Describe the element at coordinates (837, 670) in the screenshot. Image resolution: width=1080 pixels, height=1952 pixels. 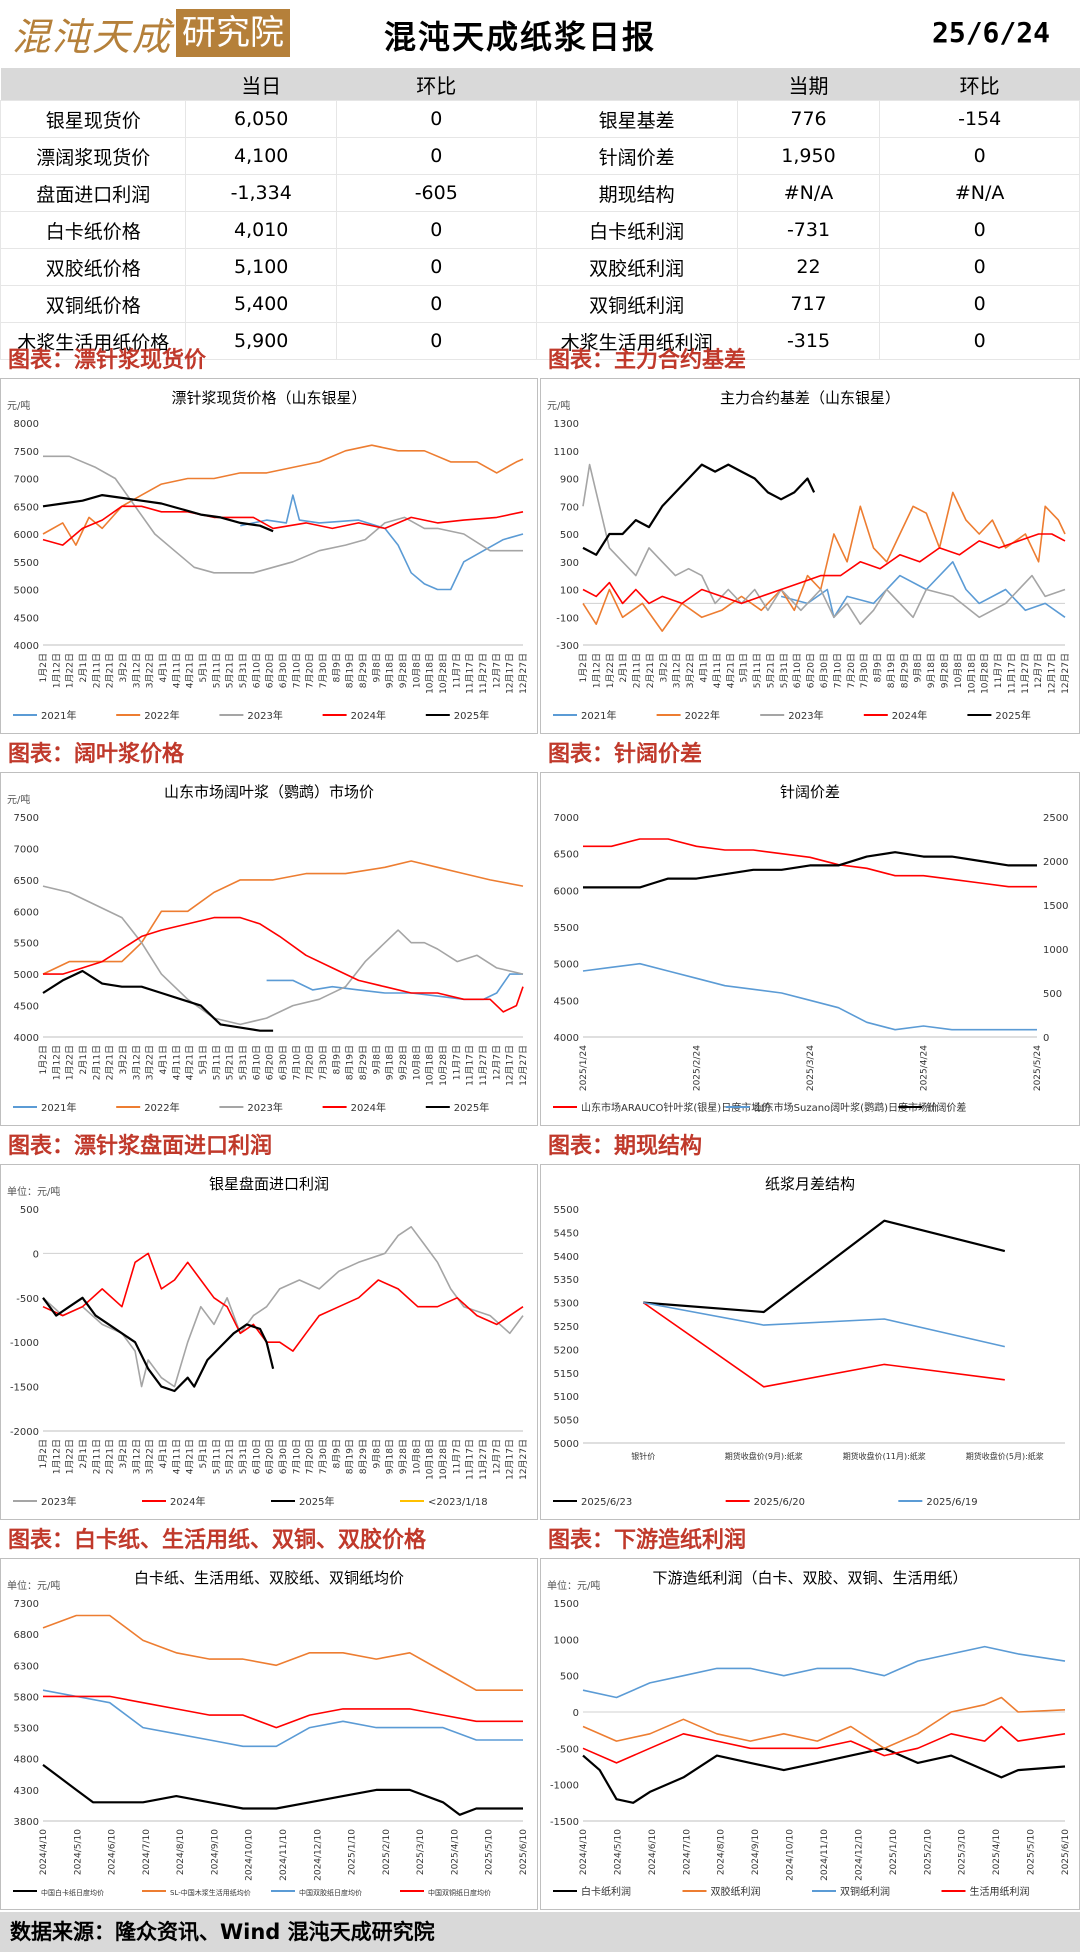
I see `x-tick-label: 7月10日` at that location.